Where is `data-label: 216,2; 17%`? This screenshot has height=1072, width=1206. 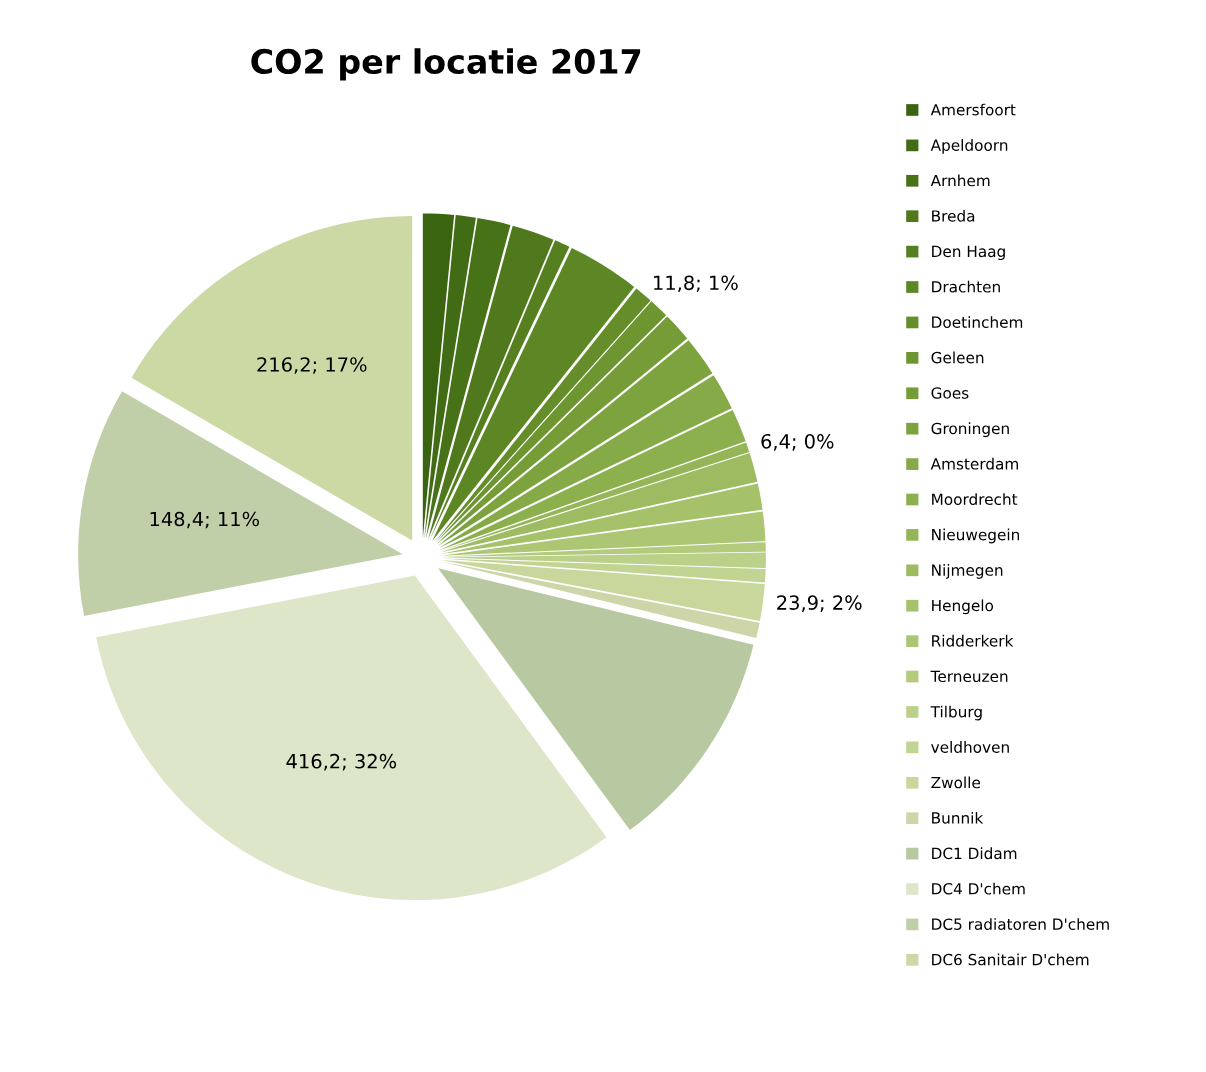 data-label: 216,2; 17% is located at coordinates (312, 365).